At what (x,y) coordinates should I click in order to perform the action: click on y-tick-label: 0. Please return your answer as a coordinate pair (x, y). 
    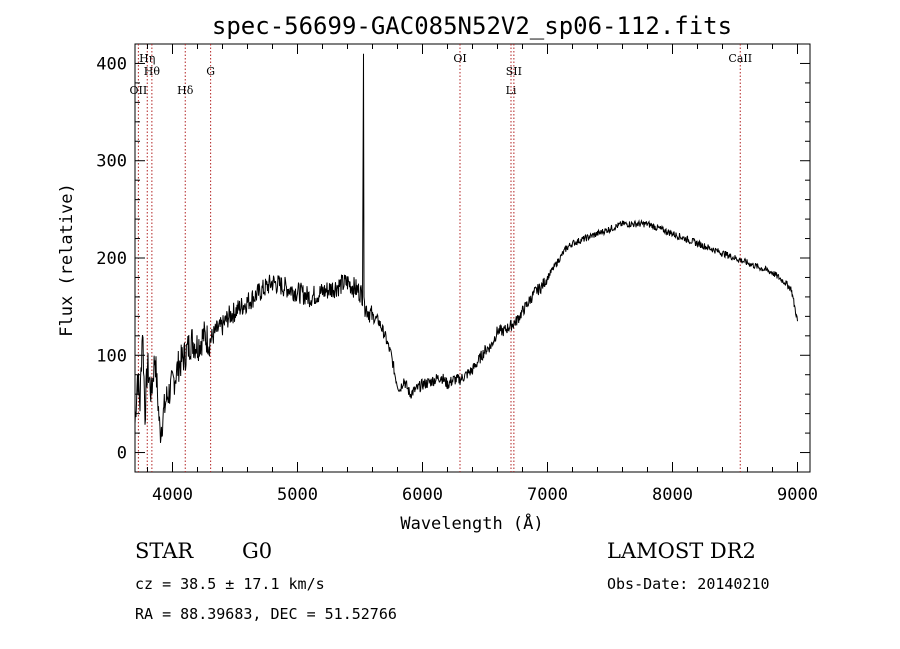
    Looking at the image, I should click on (122, 454).